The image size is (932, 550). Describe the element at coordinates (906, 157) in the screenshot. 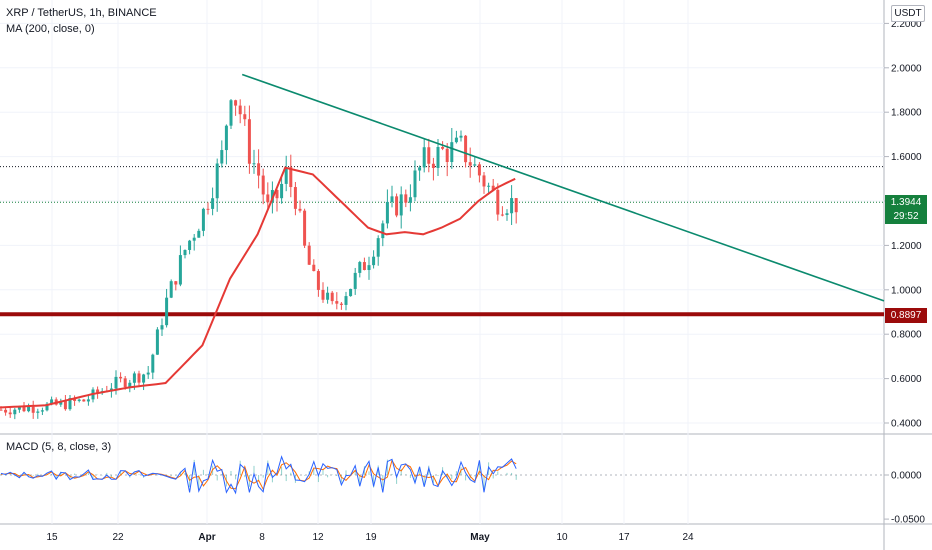

I see `price-tick-label: 1.6000` at that location.